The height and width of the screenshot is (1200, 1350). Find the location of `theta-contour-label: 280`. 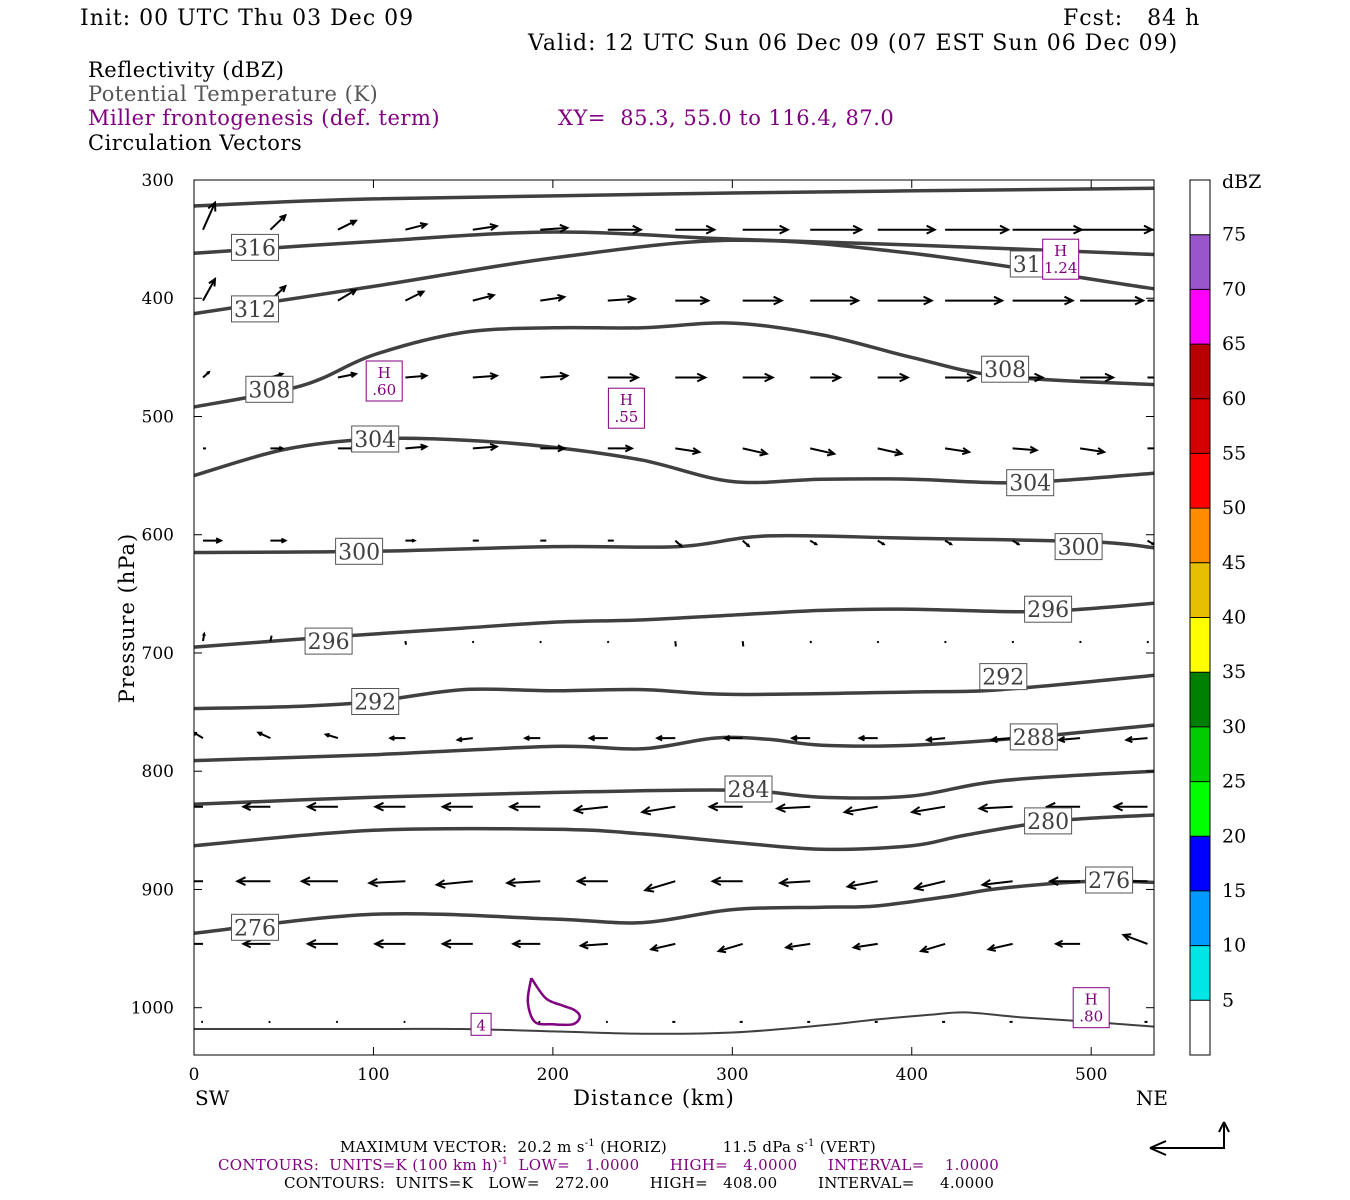

theta-contour-label: 280 is located at coordinates (1048, 822).